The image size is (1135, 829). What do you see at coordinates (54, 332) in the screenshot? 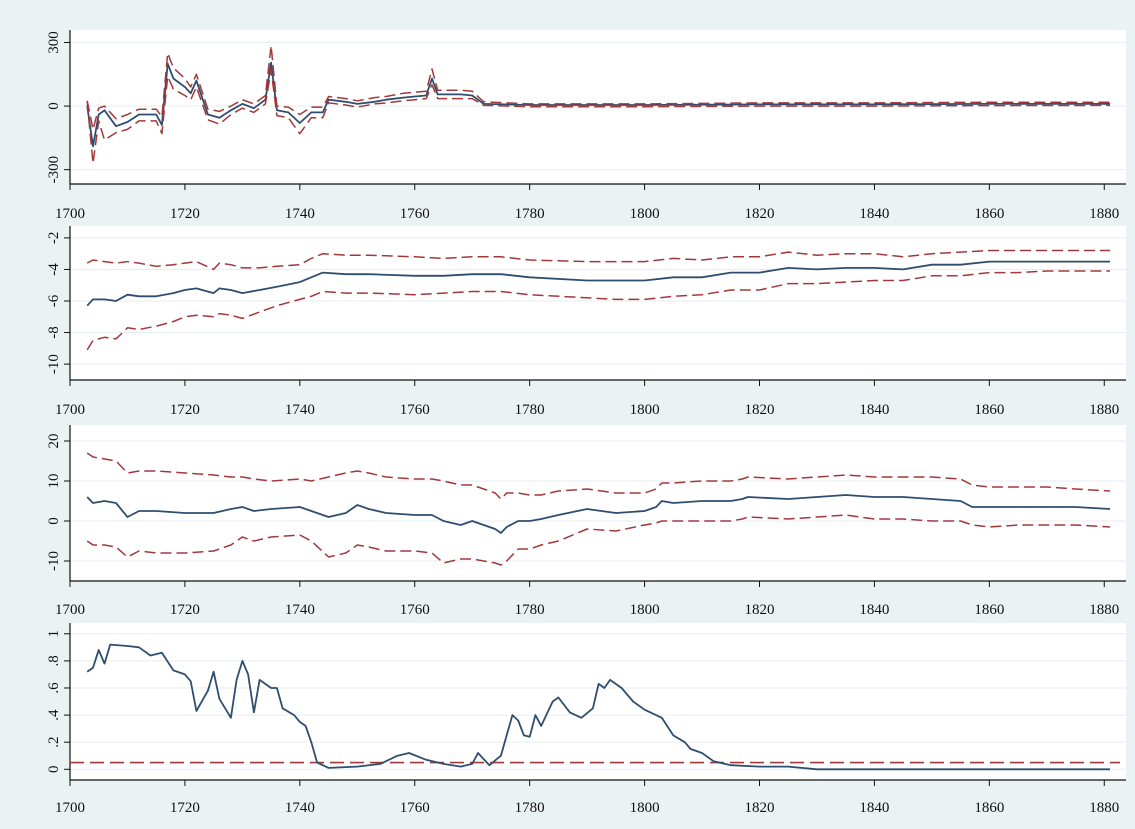
I see `y-tick-label: -8` at bounding box center [54, 332].